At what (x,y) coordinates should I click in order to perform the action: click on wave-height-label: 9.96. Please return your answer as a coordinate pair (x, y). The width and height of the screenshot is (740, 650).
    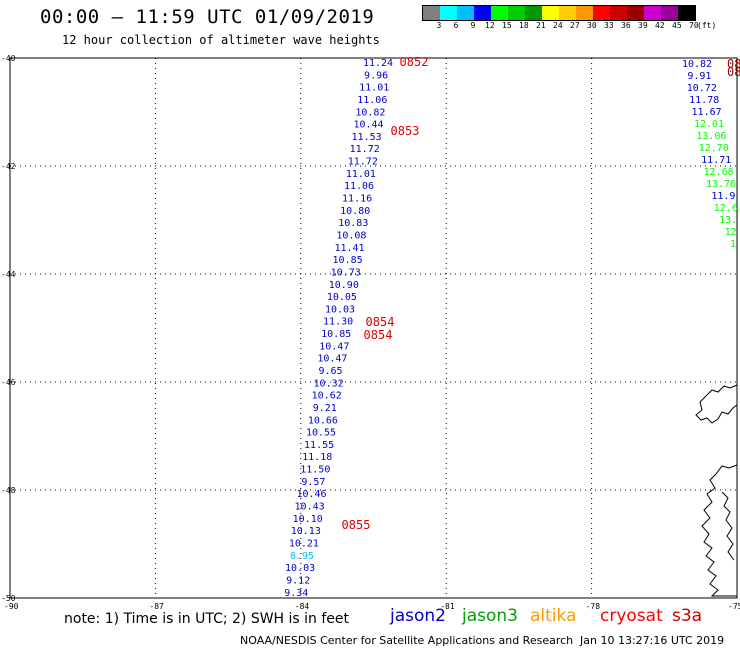
    Looking at the image, I should click on (376, 75).